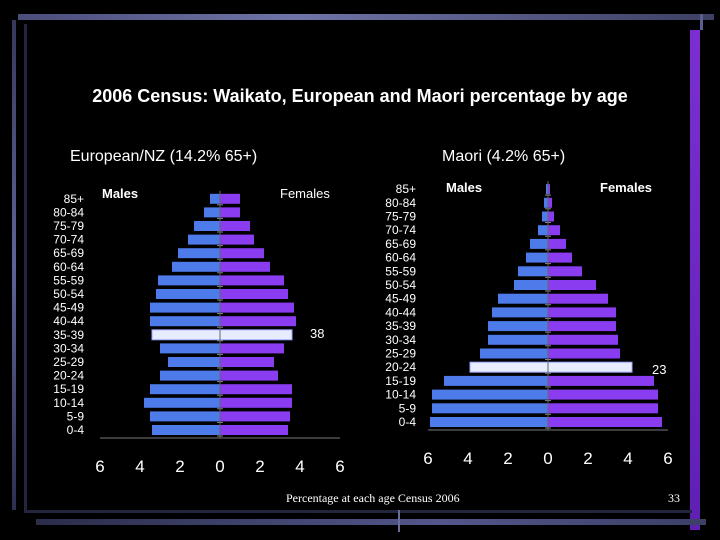 The height and width of the screenshot is (540, 720). I want to click on european-age-label-35-39: 35-39, so click(68, 335).